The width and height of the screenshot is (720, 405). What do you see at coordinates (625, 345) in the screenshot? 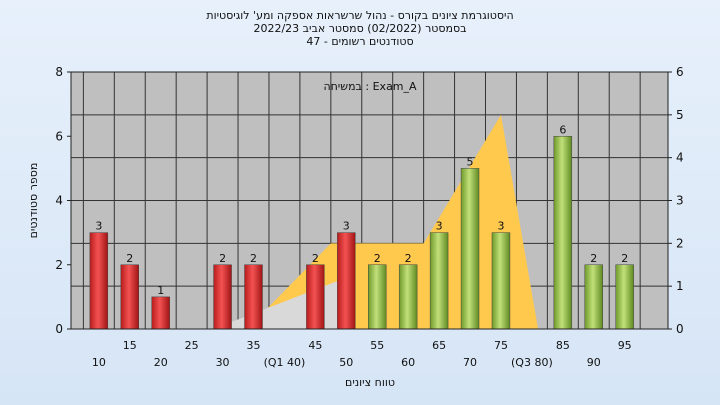
I see `x-tick-label: 95` at bounding box center [625, 345].